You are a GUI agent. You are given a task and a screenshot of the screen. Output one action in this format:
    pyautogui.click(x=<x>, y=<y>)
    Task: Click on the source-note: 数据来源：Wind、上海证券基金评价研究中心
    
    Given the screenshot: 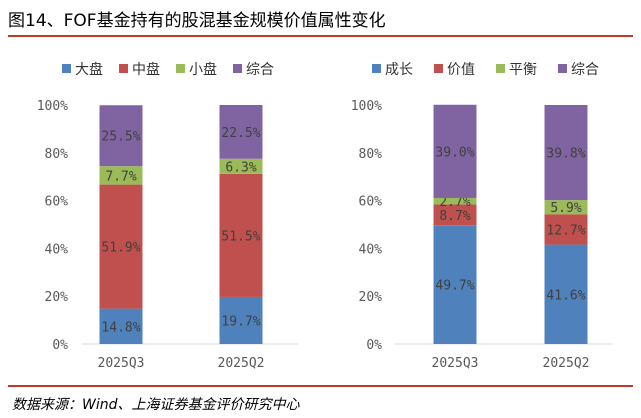 What is the action you would take?
    pyautogui.click(x=156, y=405)
    